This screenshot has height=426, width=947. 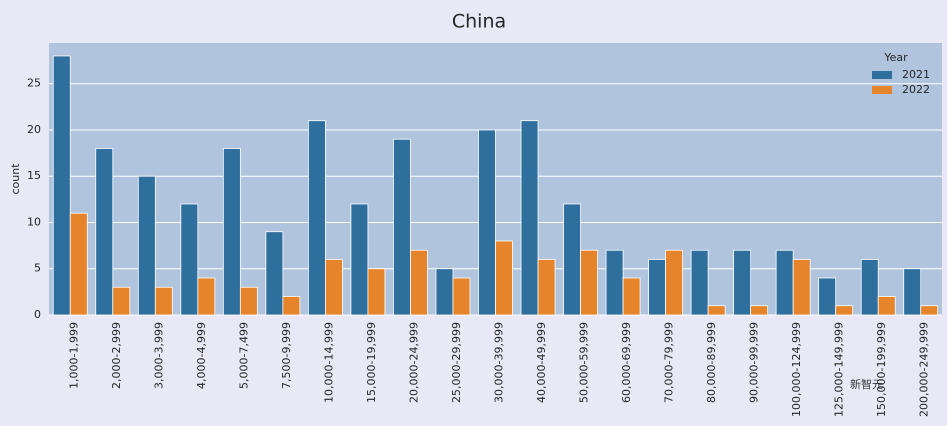 What do you see at coordinates (371, 362) in the screenshot?
I see `x-tick-label: 15,000-19,999` at bounding box center [371, 362].